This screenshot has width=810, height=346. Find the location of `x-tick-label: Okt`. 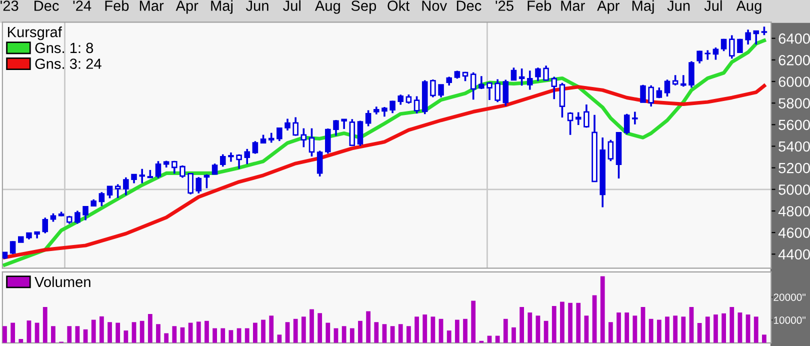

x-tick-label: Okt is located at coordinates (399, 5).